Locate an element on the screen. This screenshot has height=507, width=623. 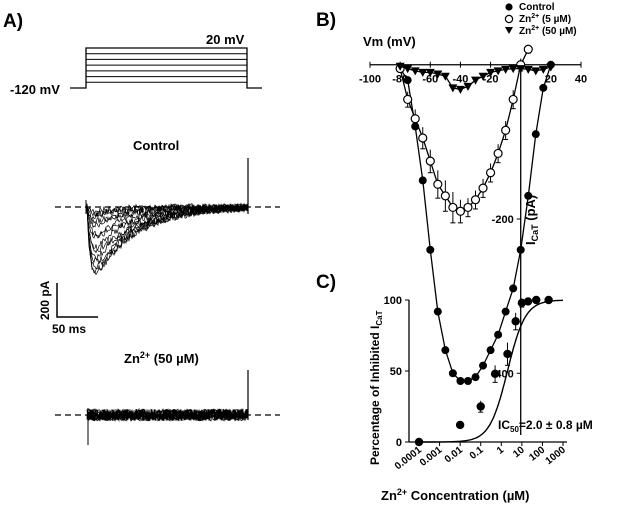
dose-y-tick-label: 100 is located at coordinates (393, 301).